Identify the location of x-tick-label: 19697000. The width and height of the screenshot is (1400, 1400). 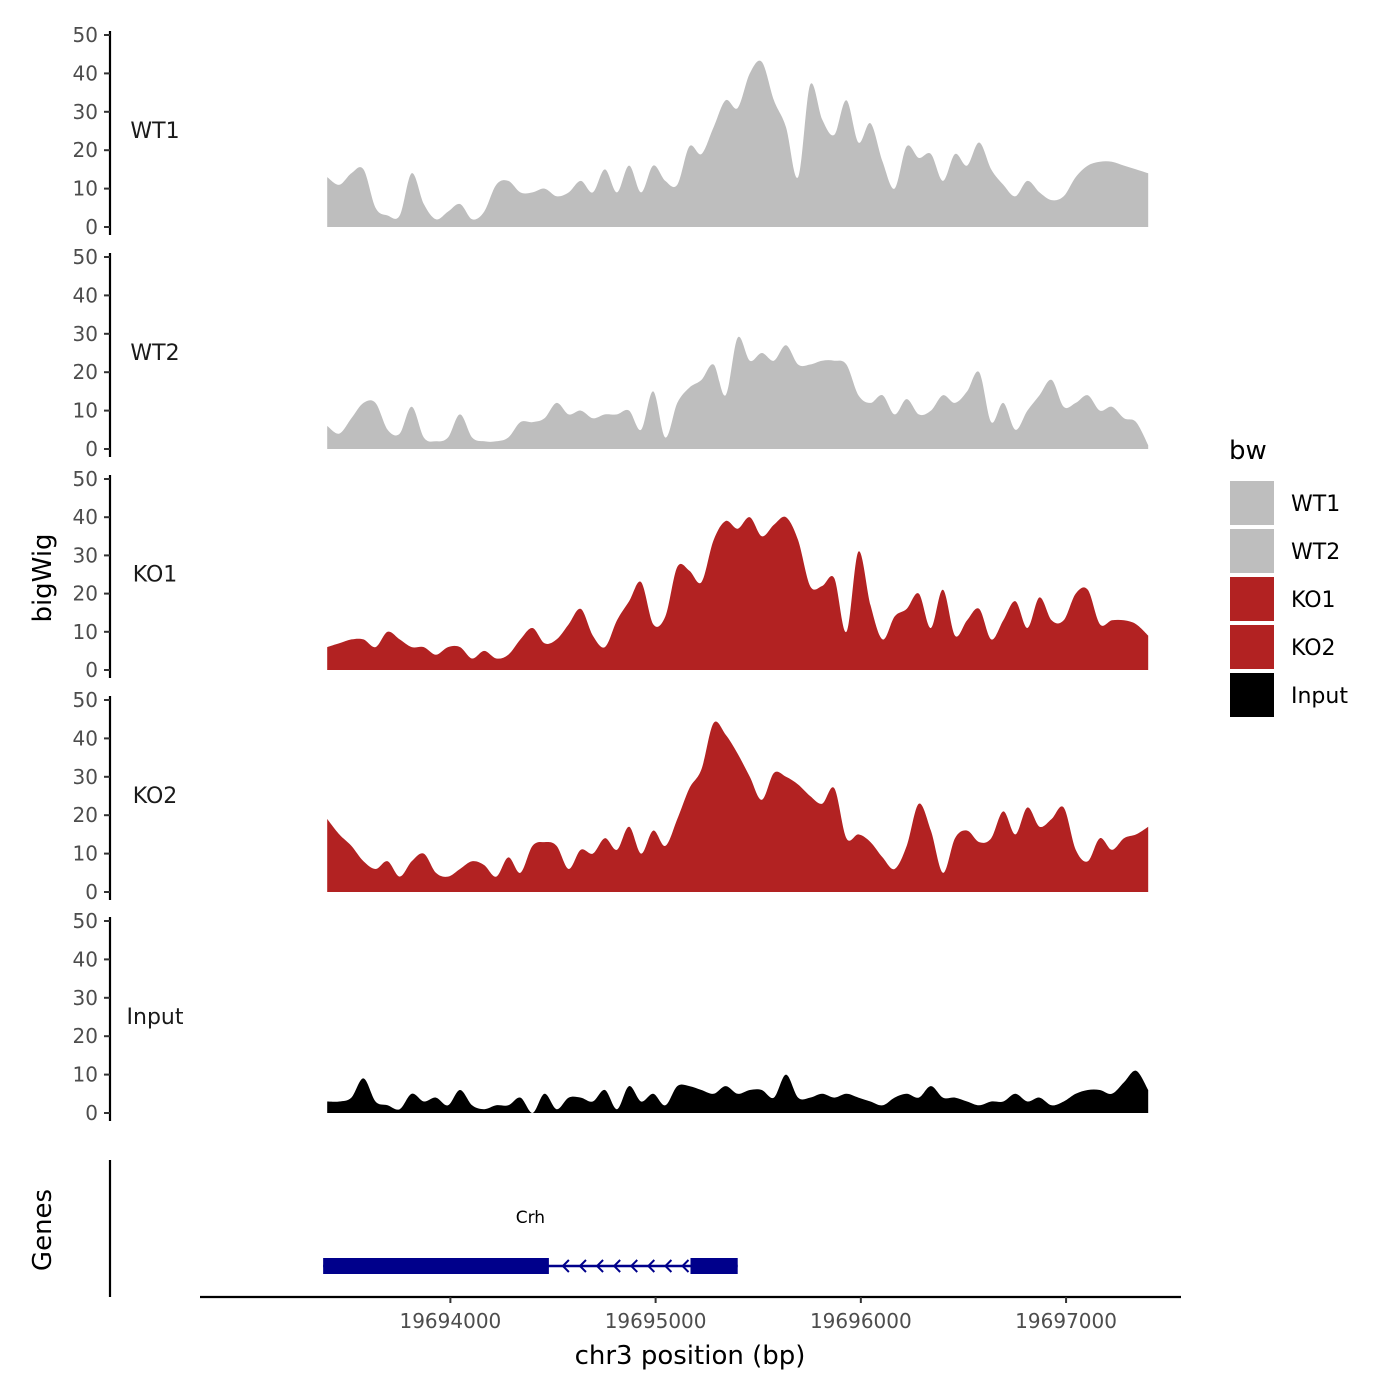
(1066, 1321).